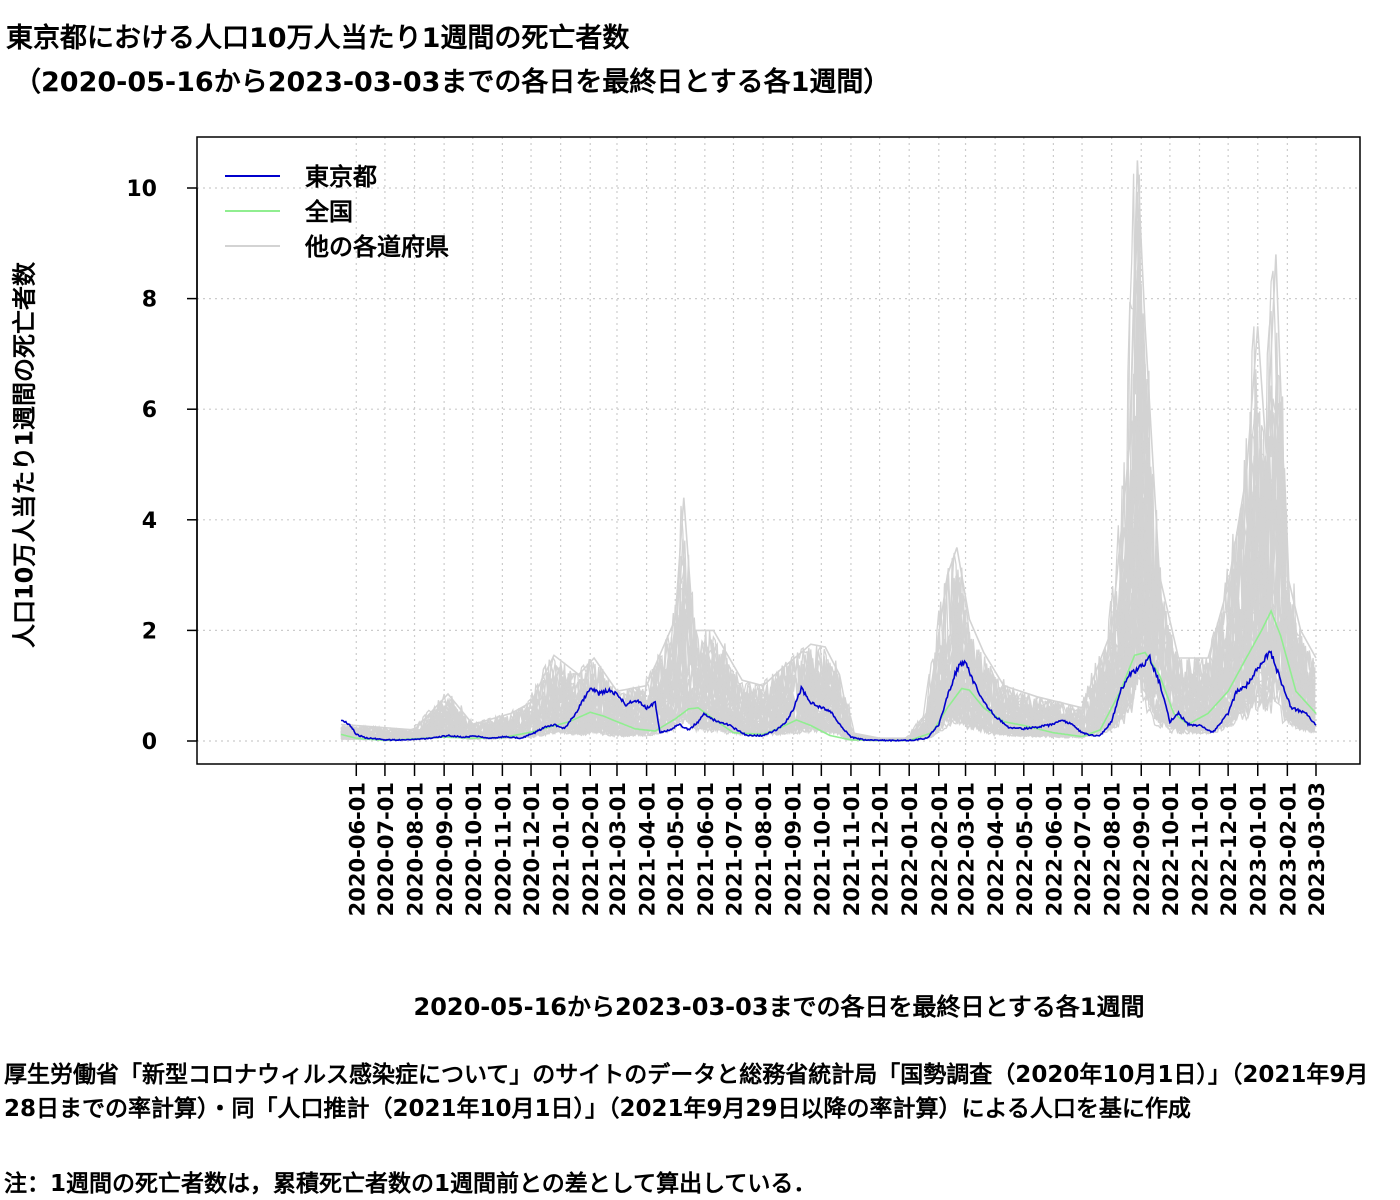  Describe the element at coordinates (996, 849) in the screenshot. I see `x-tick-label: 2022-04-01` at that location.